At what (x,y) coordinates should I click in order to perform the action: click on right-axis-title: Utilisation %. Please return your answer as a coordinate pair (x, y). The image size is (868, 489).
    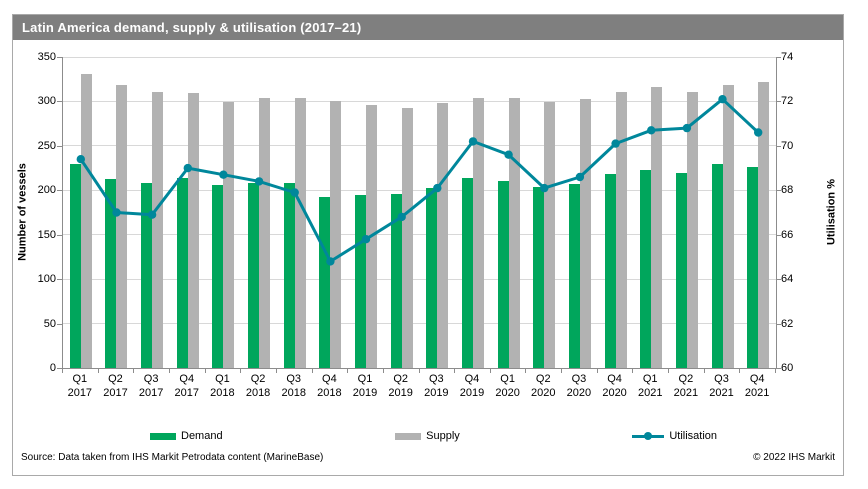
    Looking at the image, I should click on (831, 212).